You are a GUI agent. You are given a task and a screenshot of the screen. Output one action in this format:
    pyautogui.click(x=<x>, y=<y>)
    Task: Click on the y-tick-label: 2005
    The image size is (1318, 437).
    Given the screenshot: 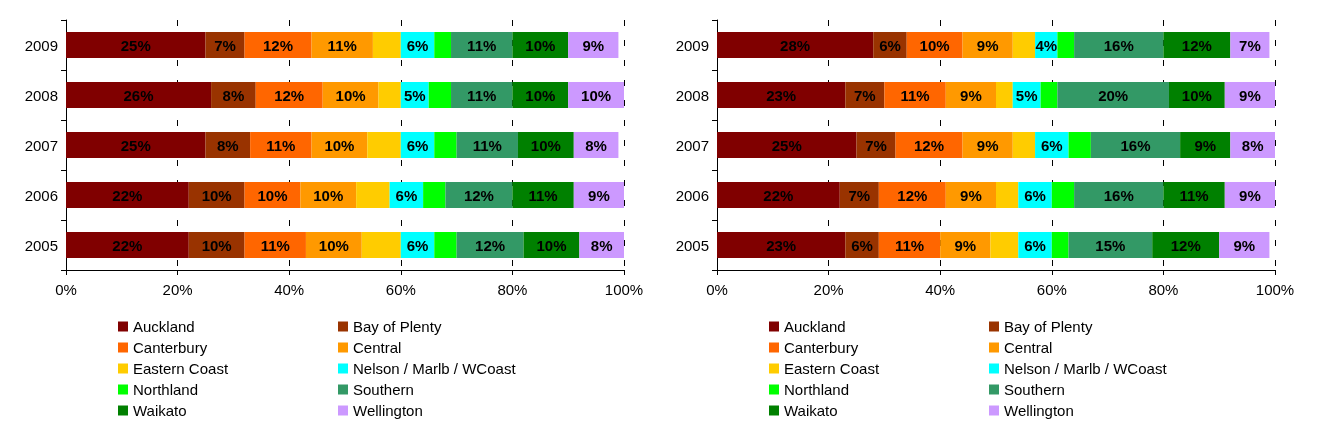 What is the action you would take?
    pyautogui.click(x=692, y=245)
    